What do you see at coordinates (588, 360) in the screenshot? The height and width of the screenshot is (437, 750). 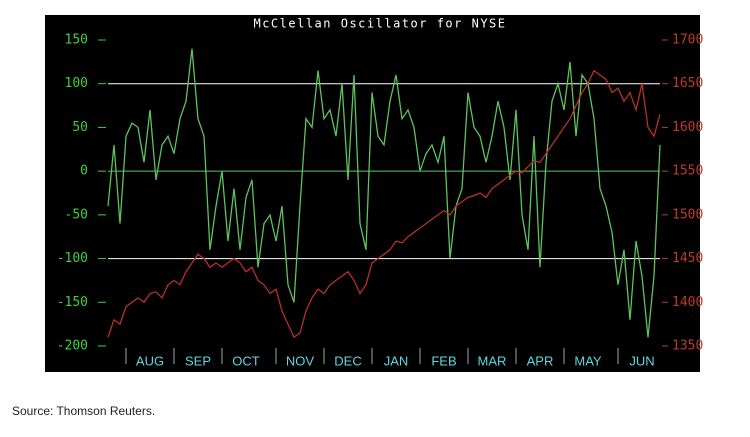 I see `x-tick-label: MAY` at bounding box center [588, 360].